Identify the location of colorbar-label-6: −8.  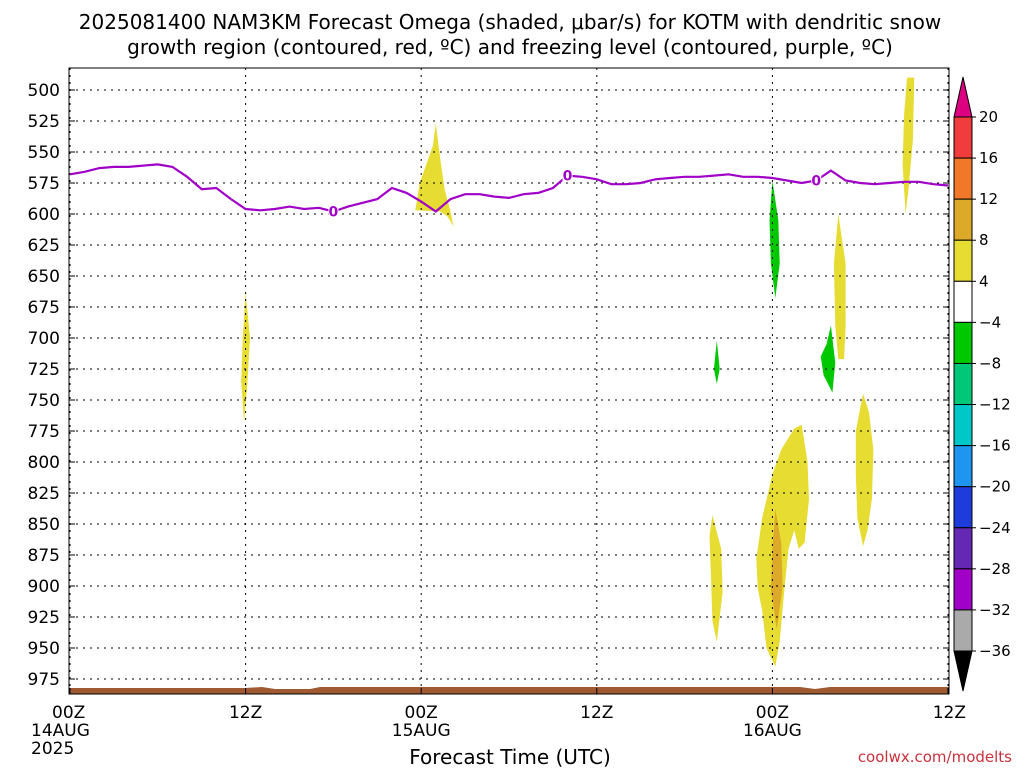
(990, 363).